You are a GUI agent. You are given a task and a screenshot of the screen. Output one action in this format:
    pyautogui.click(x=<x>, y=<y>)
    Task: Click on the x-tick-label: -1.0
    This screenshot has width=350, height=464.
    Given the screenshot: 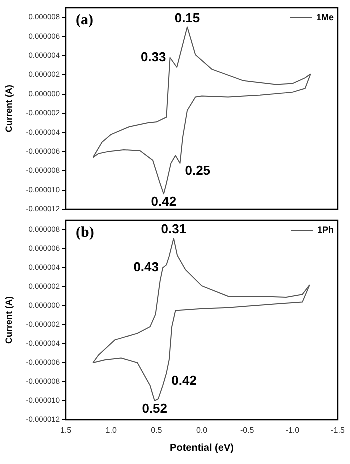 What is the action you would take?
    pyautogui.click(x=293, y=431)
    